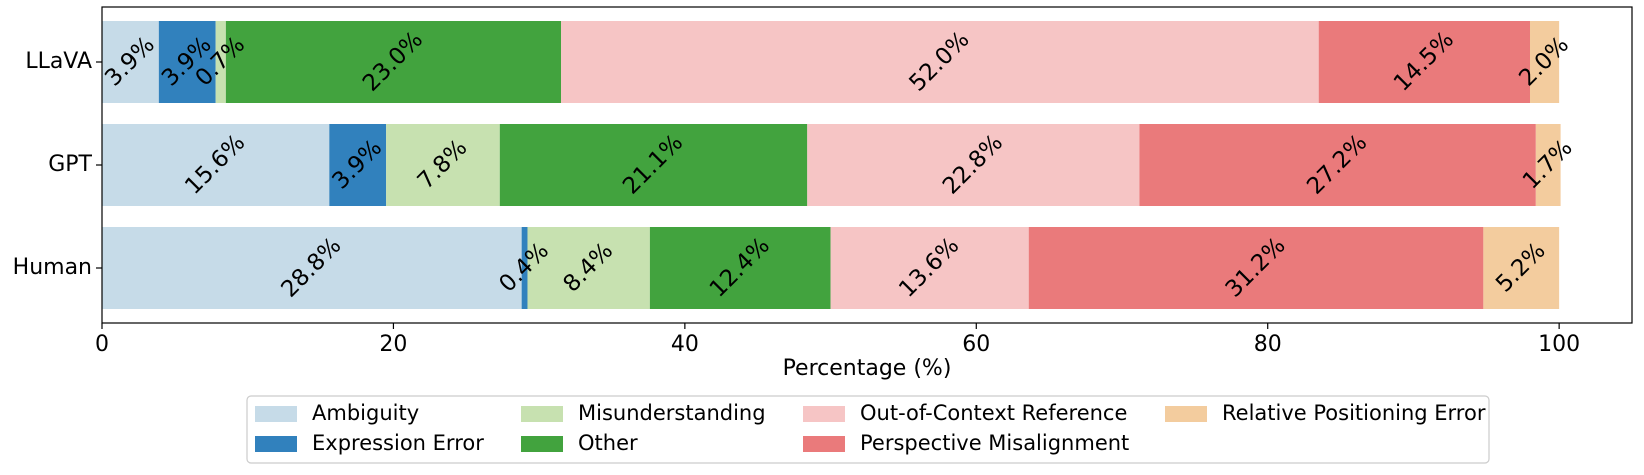 Image resolution: width=1644 pixels, height=475 pixels. I want to click on y-tick-label: LLaVA, so click(58, 61).